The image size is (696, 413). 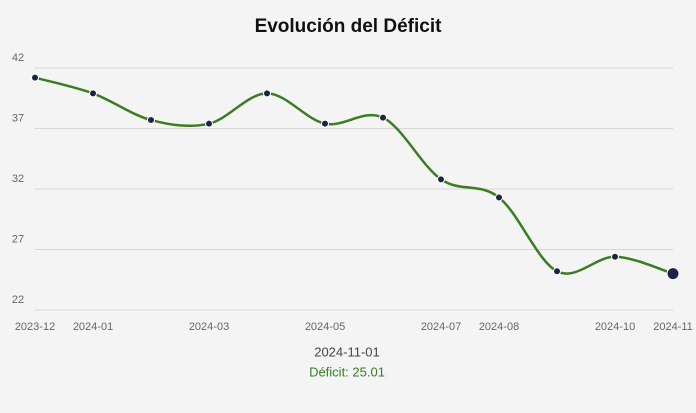 What do you see at coordinates (349, 26) in the screenshot?
I see `chart-title: Evolución del Déficit` at bounding box center [349, 26].